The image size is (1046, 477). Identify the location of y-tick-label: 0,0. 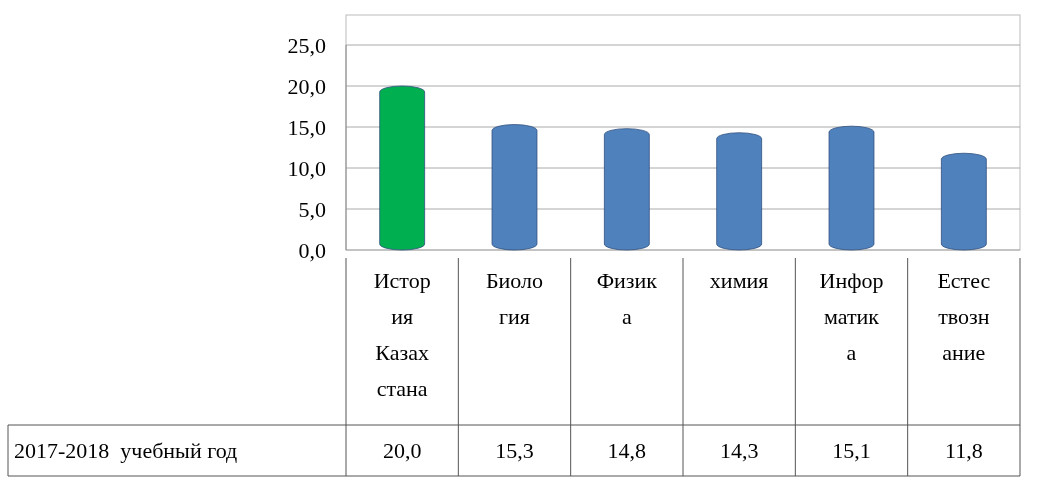
(312, 250).